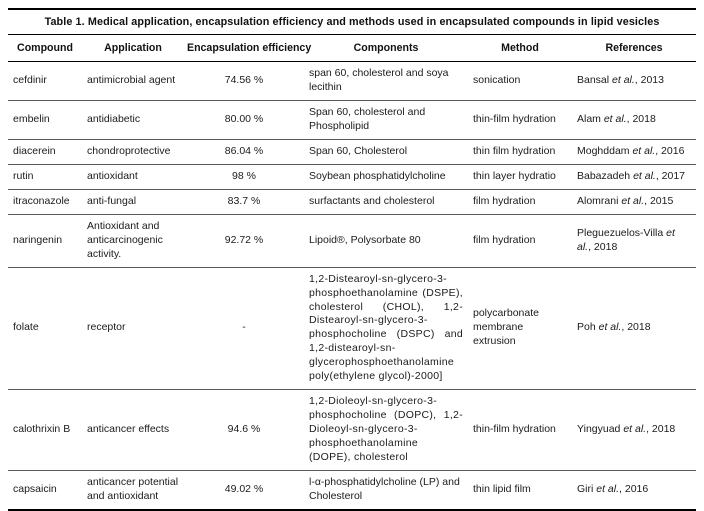 This screenshot has width=704, height=511. I want to click on cell-reference: Alomrani et al., 2015, so click(634, 202).